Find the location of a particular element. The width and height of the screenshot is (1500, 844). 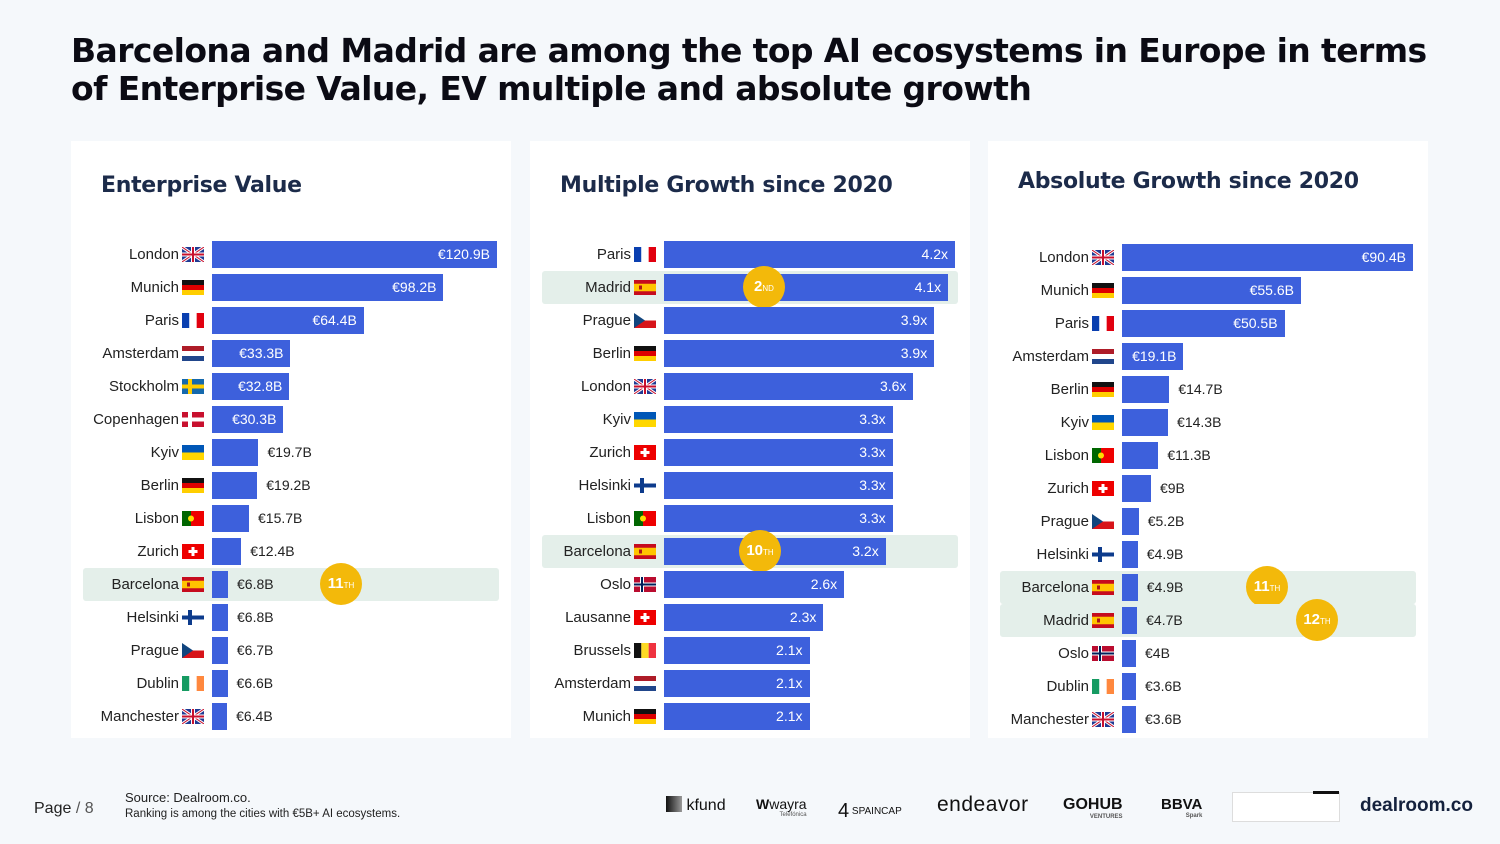

bar-row-prague: Prague €6.7B is located at coordinates (291, 650).